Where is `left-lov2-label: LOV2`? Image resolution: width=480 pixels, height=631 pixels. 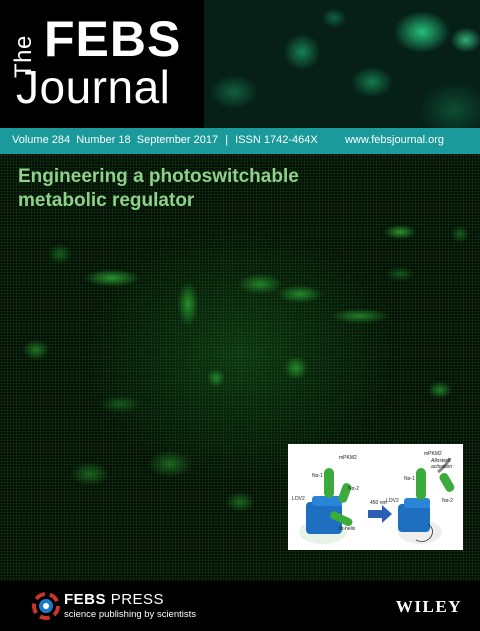
left-lov2-label: LOV2 is located at coordinates (298, 499).